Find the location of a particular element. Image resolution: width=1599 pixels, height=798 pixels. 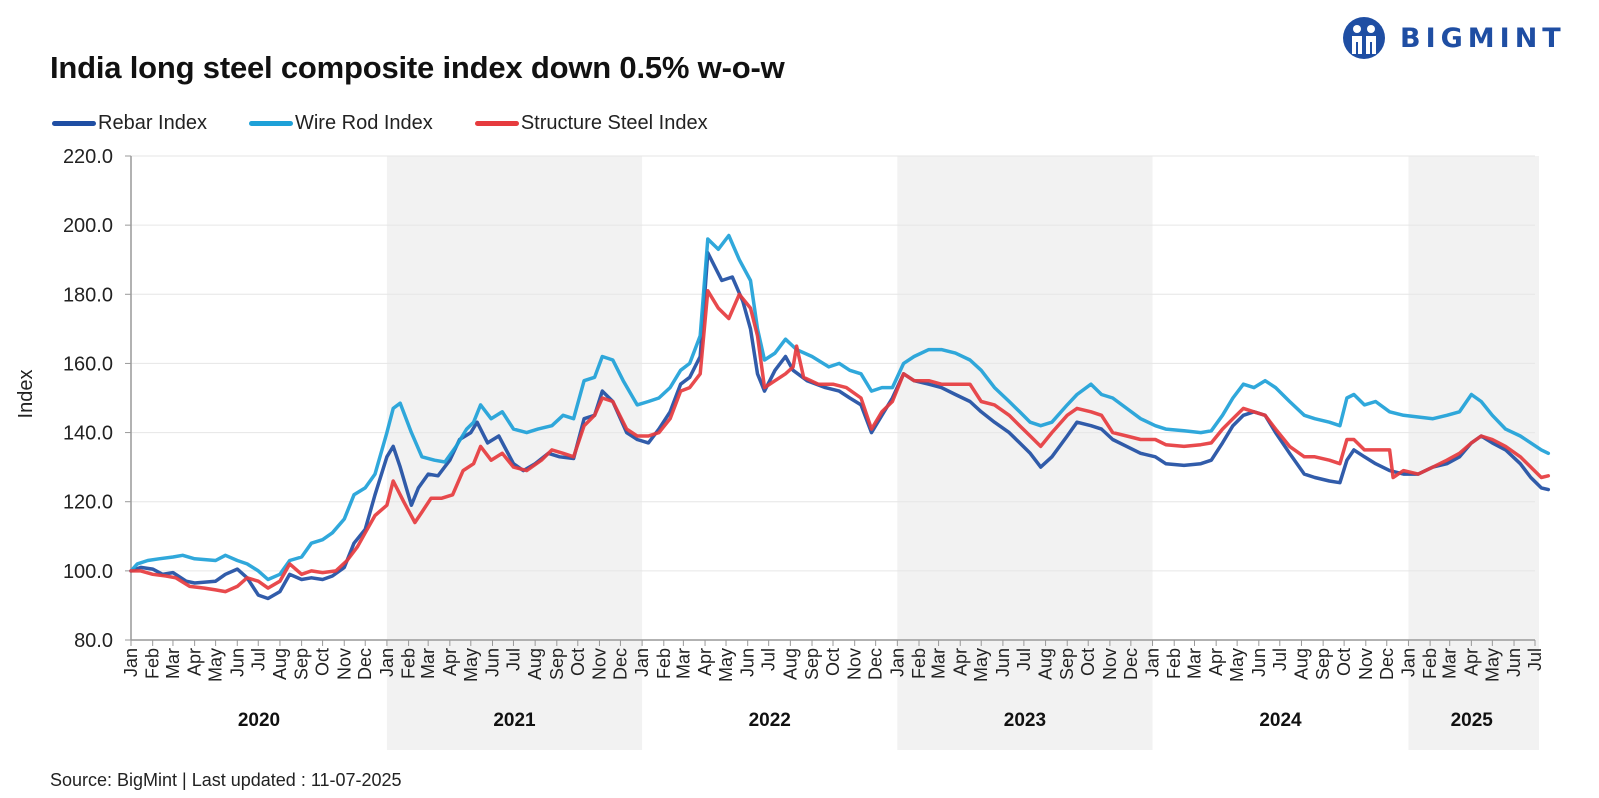

legend-label-wire-rod: Wire Rod Index is located at coordinates (363, 122).